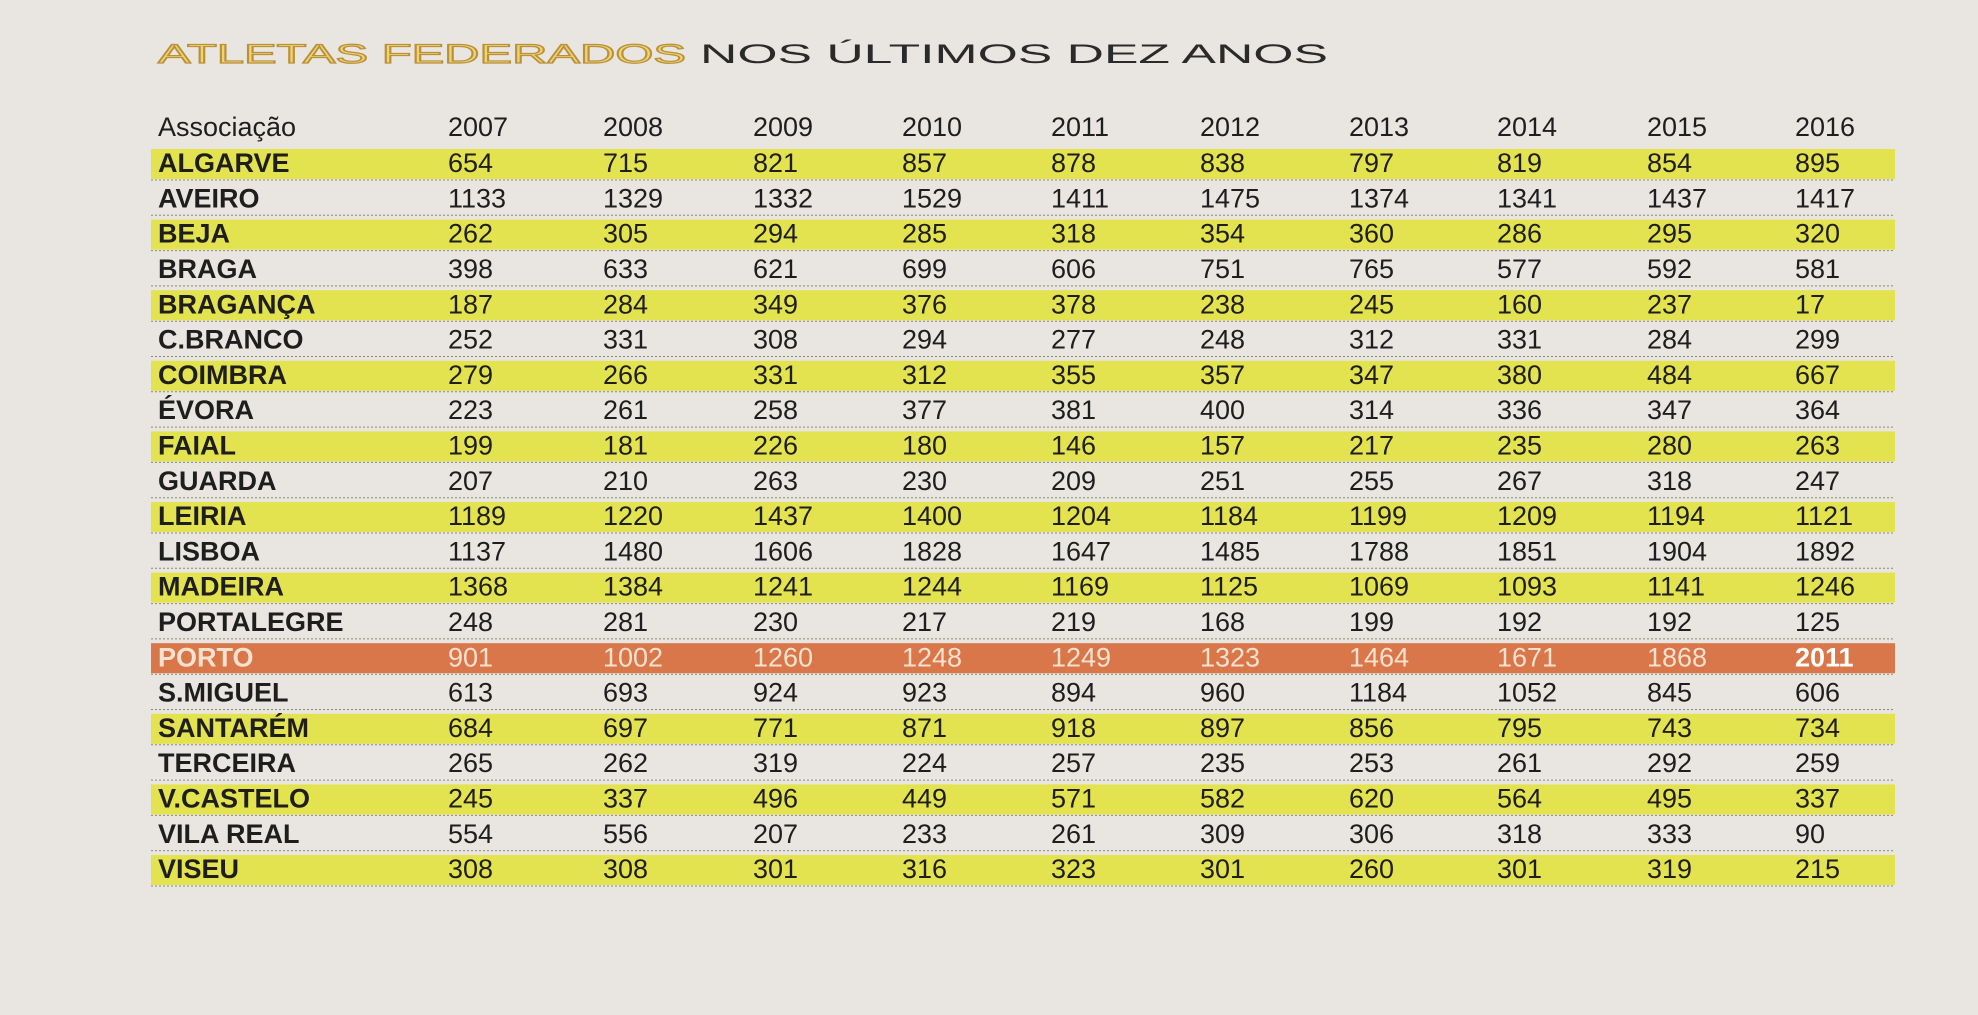 This screenshot has width=1978, height=1015. What do you see at coordinates (1519, 410) in the screenshot?
I see `cell: 336` at bounding box center [1519, 410].